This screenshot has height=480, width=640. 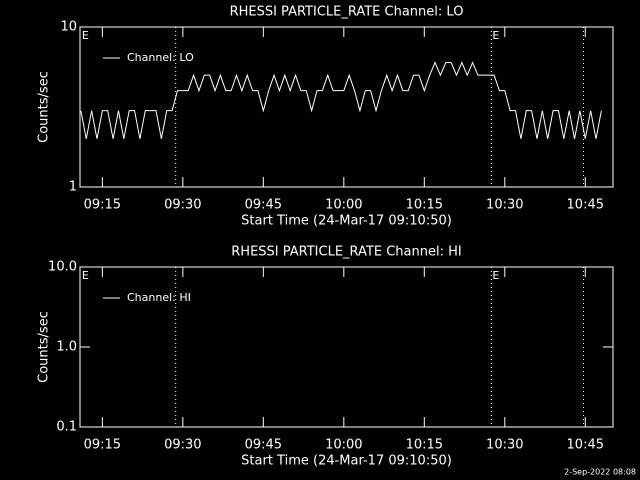 What do you see at coordinates (600, 472) in the screenshot?
I see `timestamp: 2-Sep-2022 08:08` at bounding box center [600, 472].